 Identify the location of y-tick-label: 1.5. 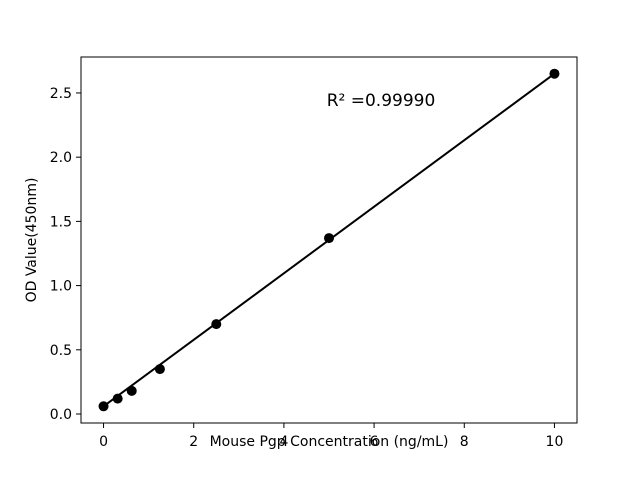
(61, 222).